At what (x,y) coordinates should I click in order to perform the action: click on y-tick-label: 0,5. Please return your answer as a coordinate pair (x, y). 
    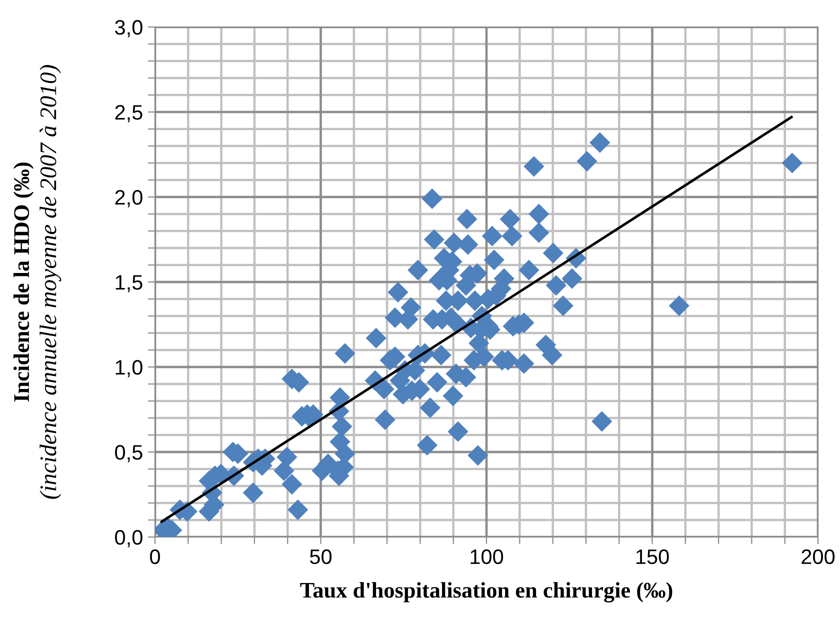
    Looking at the image, I should click on (128, 453).